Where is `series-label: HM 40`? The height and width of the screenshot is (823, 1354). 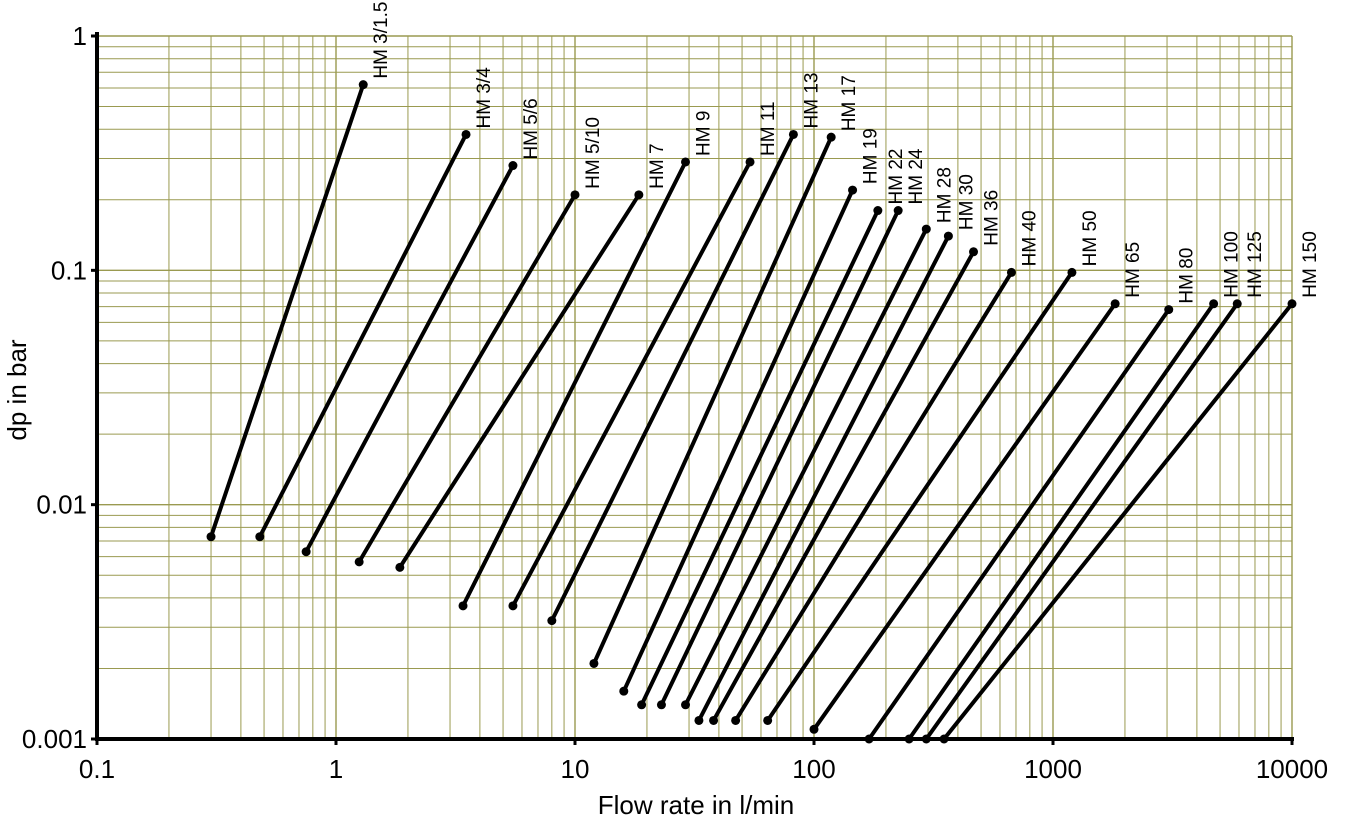 series-label: HM 40 is located at coordinates (1029, 238).